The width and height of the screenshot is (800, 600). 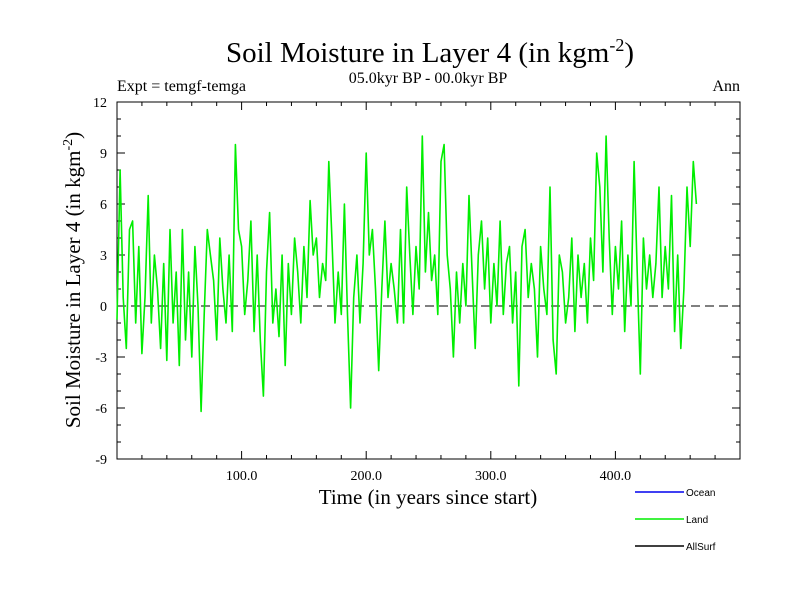 What do you see at coordinates (242, 476) in the screenshot?
I see `x-tick-label: 100.0` at bounding box center [242, 476].